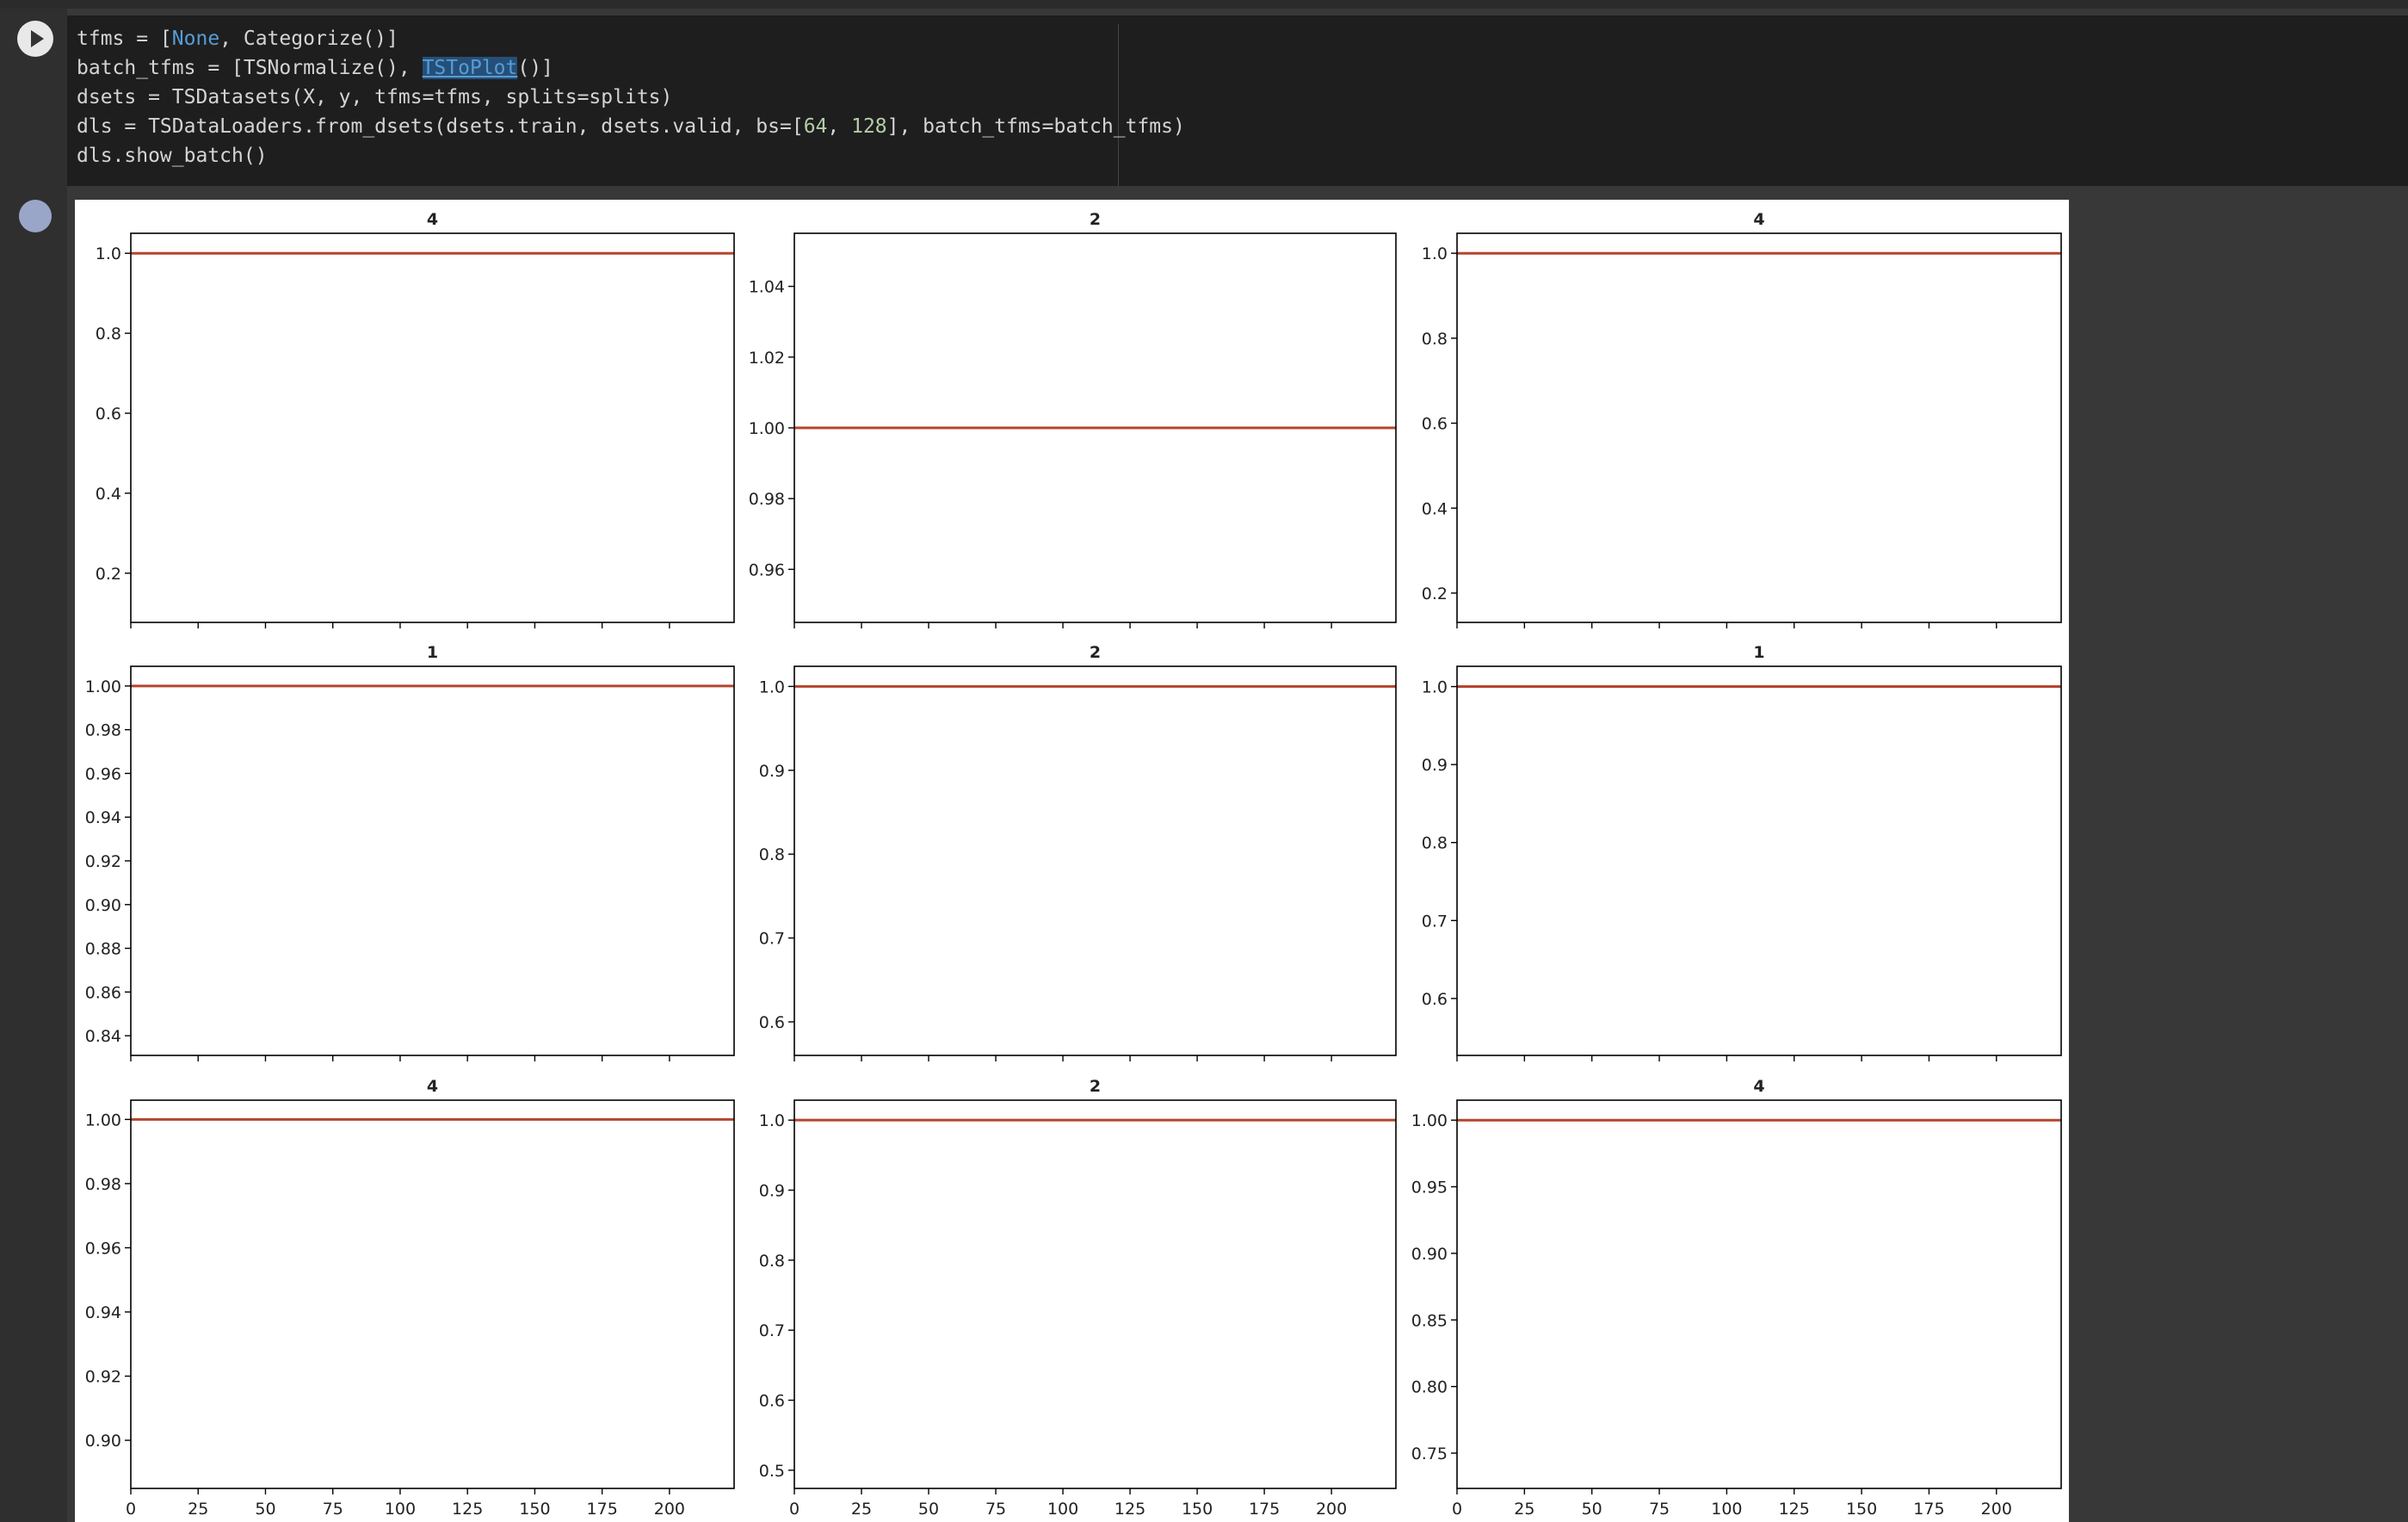  I want to click on y-tick-label: 0.92, so click(103, 1378).